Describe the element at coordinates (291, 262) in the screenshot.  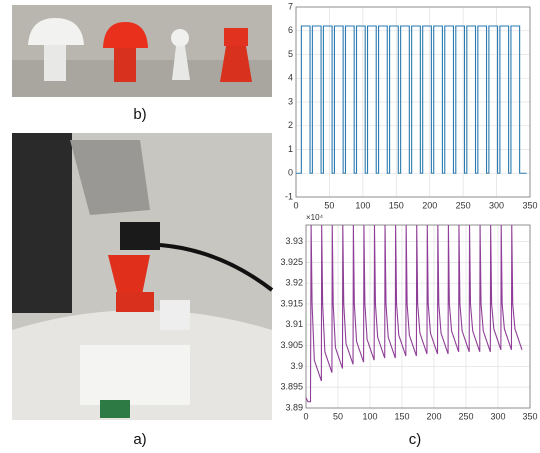
I see `y-tick-label: 3.925` at that location.